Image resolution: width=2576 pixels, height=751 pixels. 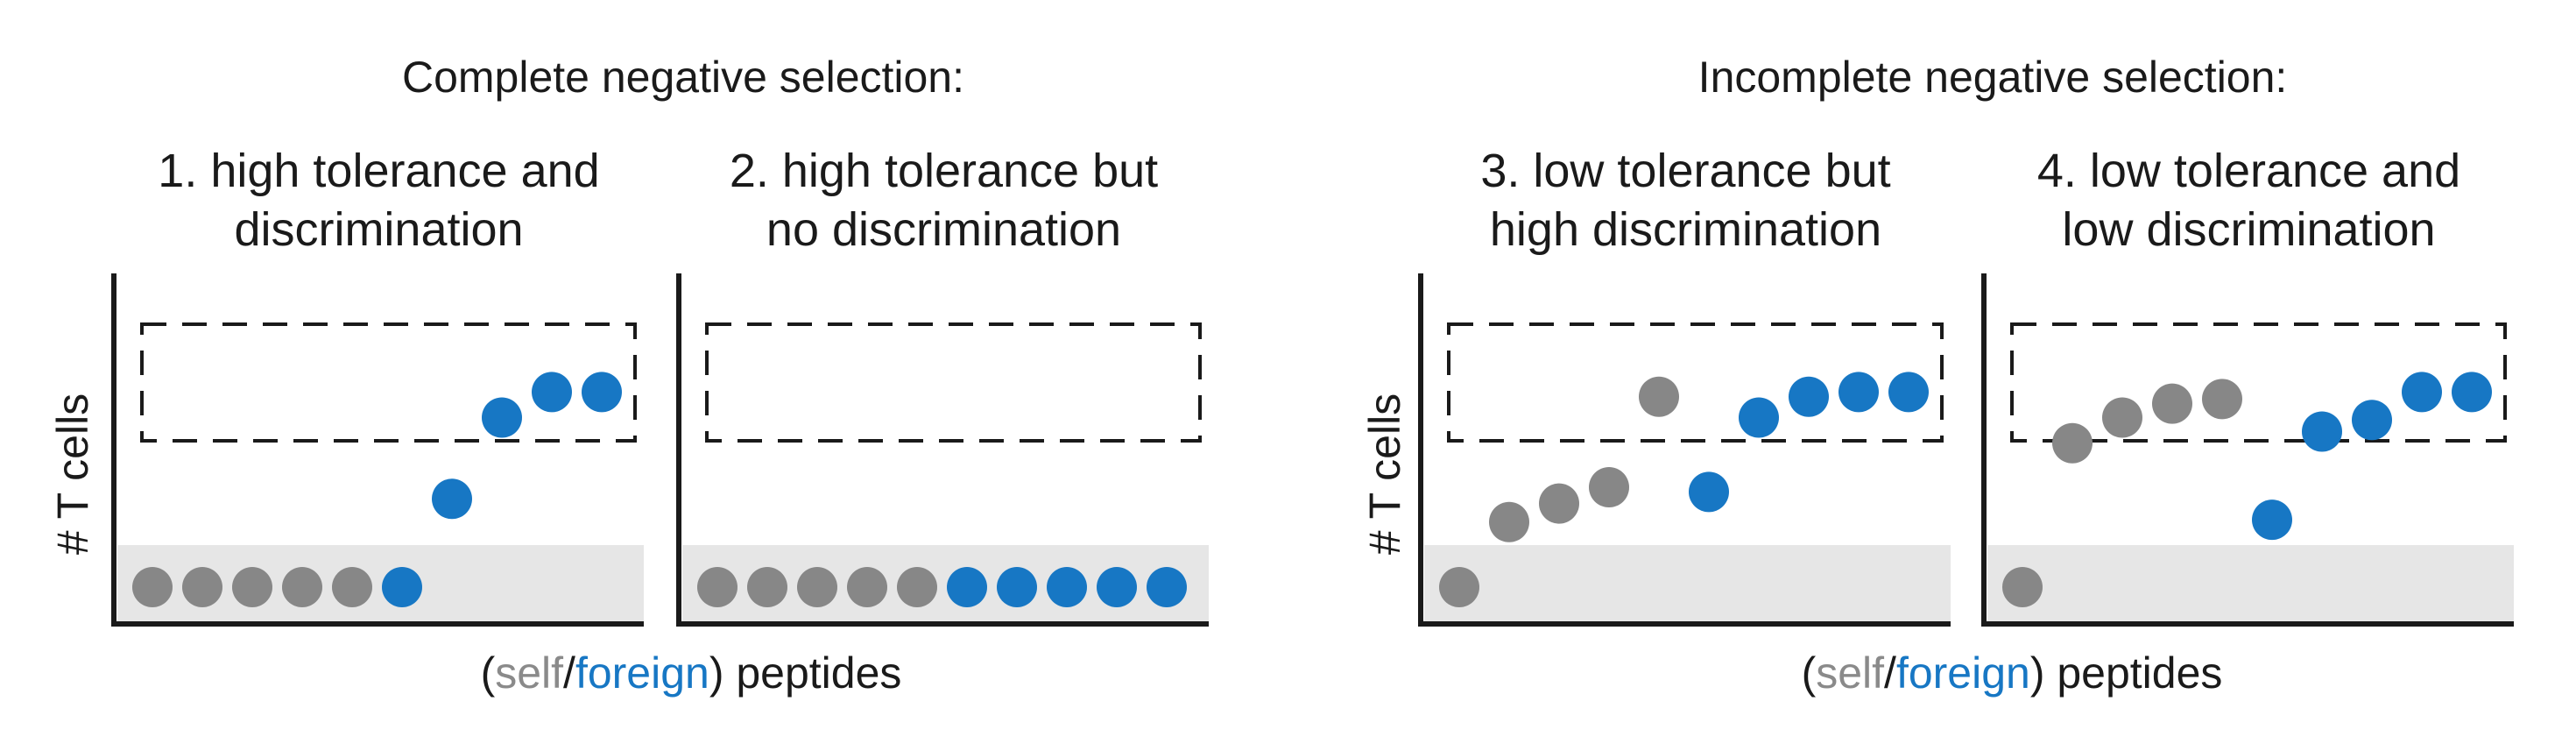 What do you see at coordinates (2248, 171) in the screenshot?
I see `panel-title-line1: 4. low tolerance and` at bounding box center [2248, 171].